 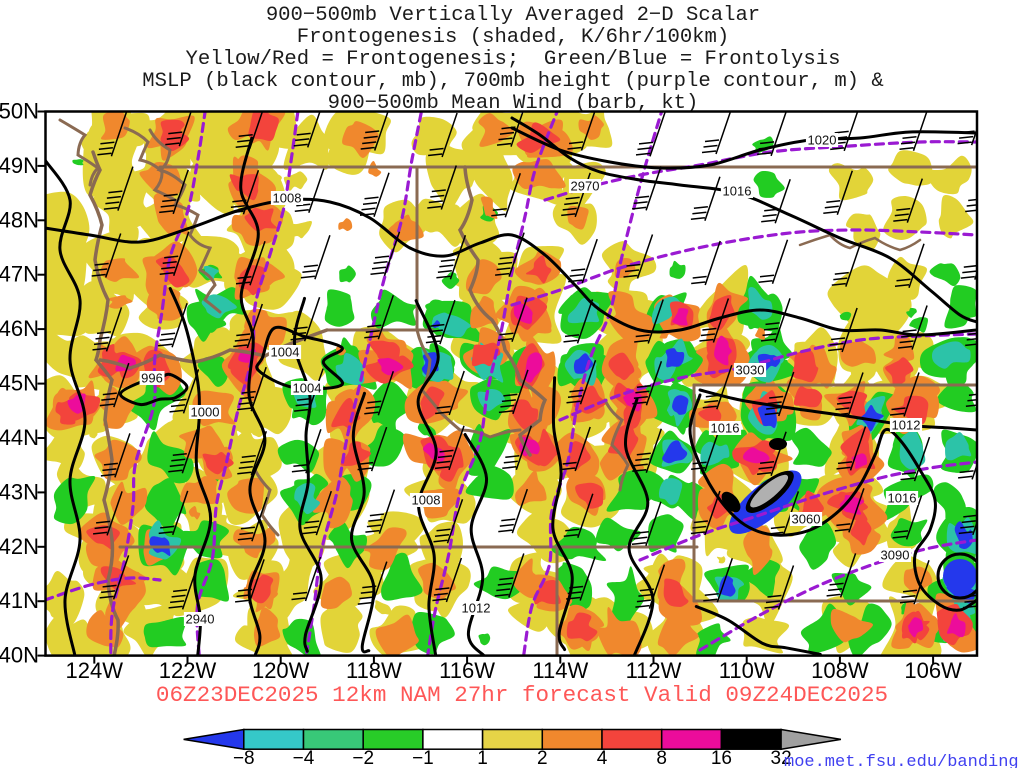 I want to click on svg-text: 124W, so click(x=95, y=670).